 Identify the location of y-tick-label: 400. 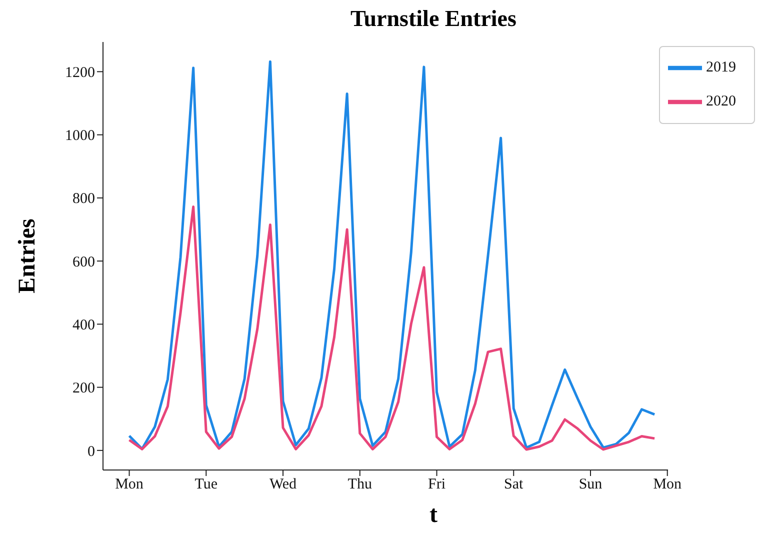
(83, 326).